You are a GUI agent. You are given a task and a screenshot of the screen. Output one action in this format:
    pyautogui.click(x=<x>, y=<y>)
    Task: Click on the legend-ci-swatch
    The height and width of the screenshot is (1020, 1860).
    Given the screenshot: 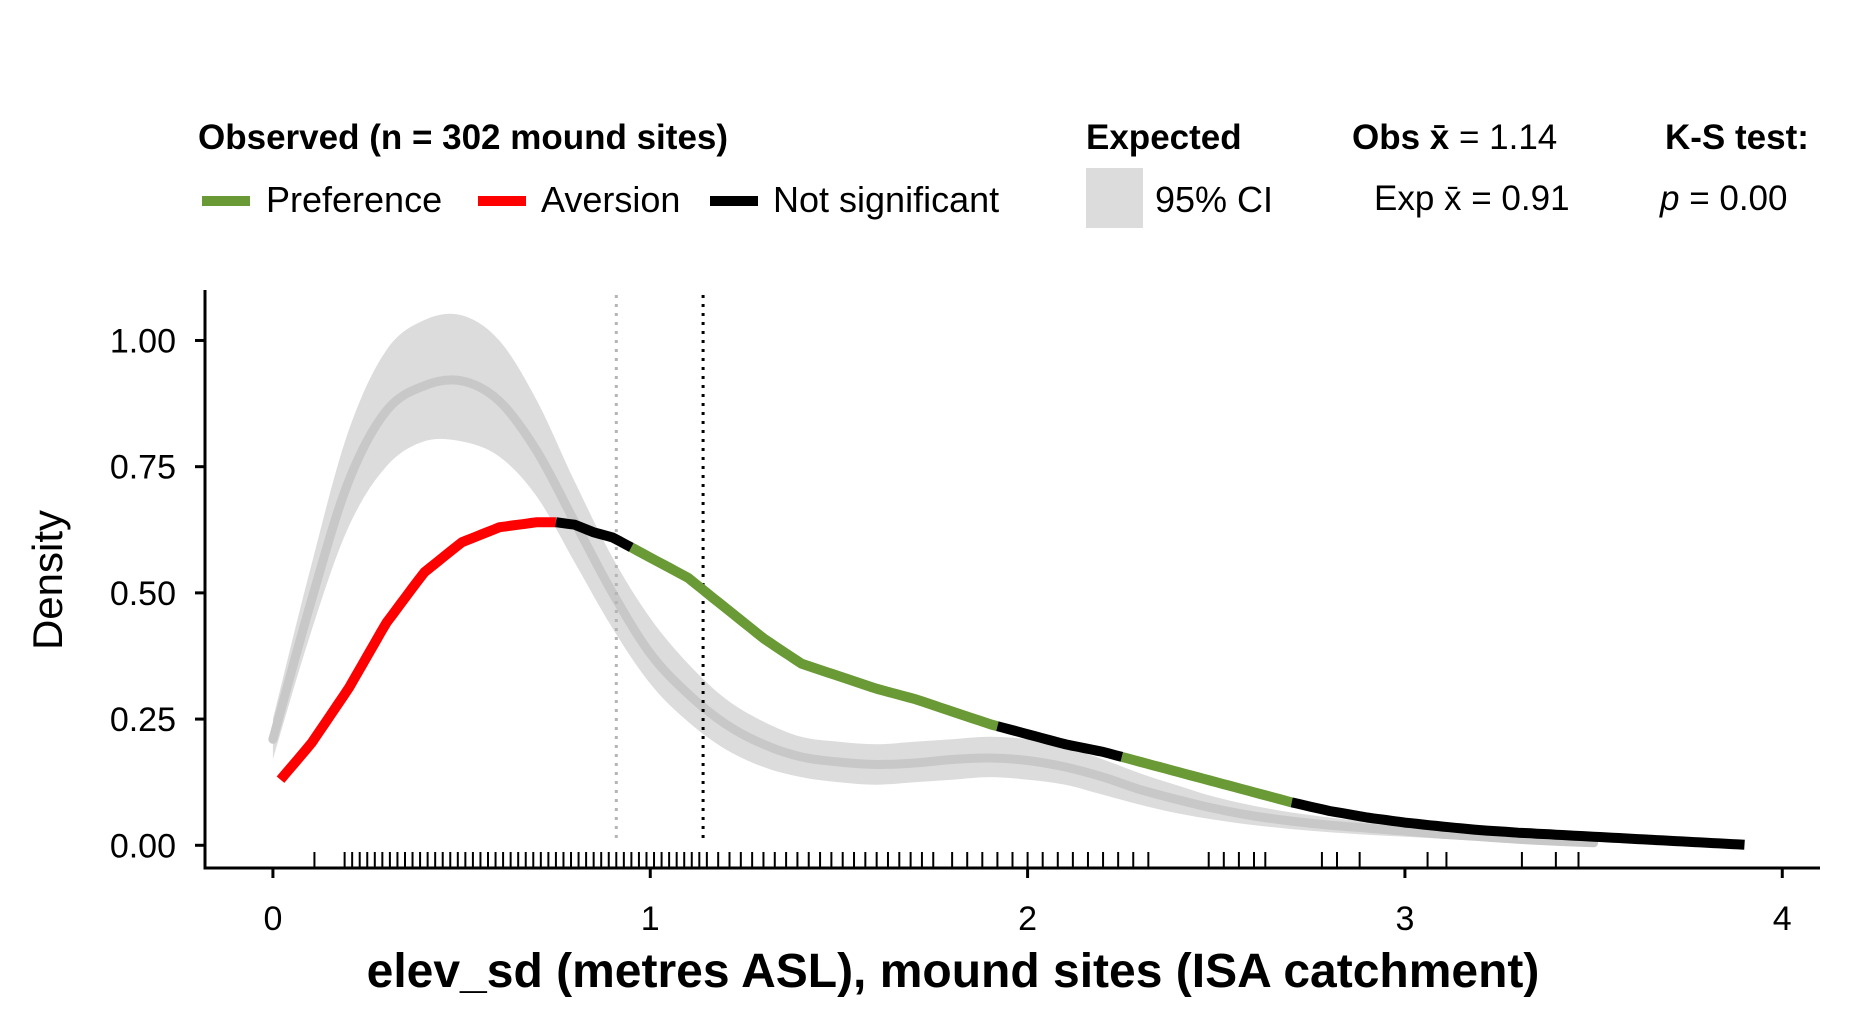 What is the action you would take?
    pyautogui.click(x=1114, y=198)
    